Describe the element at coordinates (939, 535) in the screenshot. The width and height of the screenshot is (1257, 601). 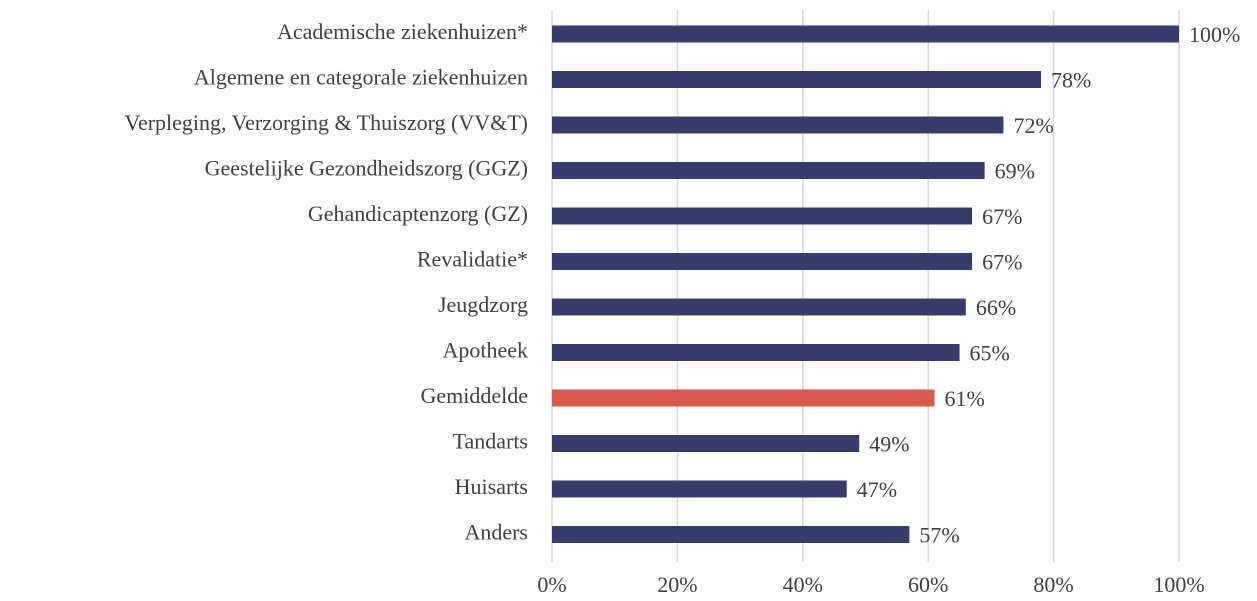
I see `value-label: 57%` at that location.